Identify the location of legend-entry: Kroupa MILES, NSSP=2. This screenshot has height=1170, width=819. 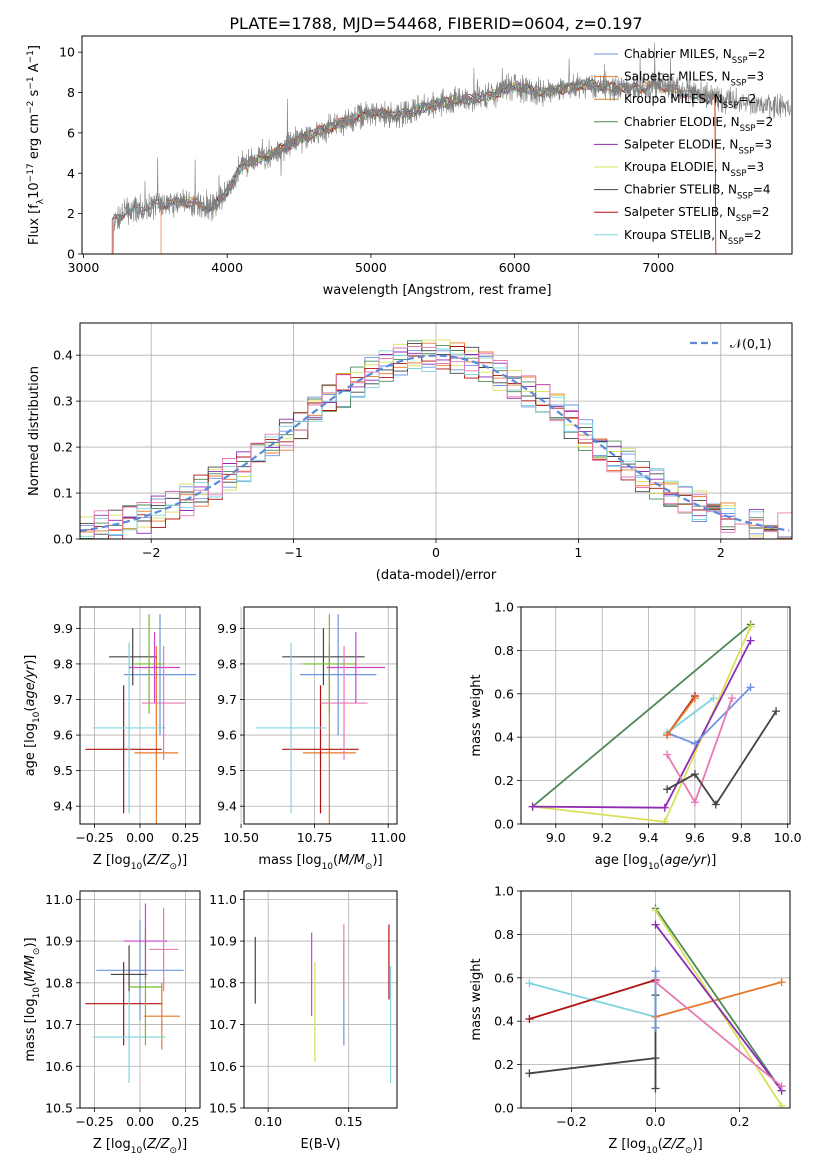
(690, 101).